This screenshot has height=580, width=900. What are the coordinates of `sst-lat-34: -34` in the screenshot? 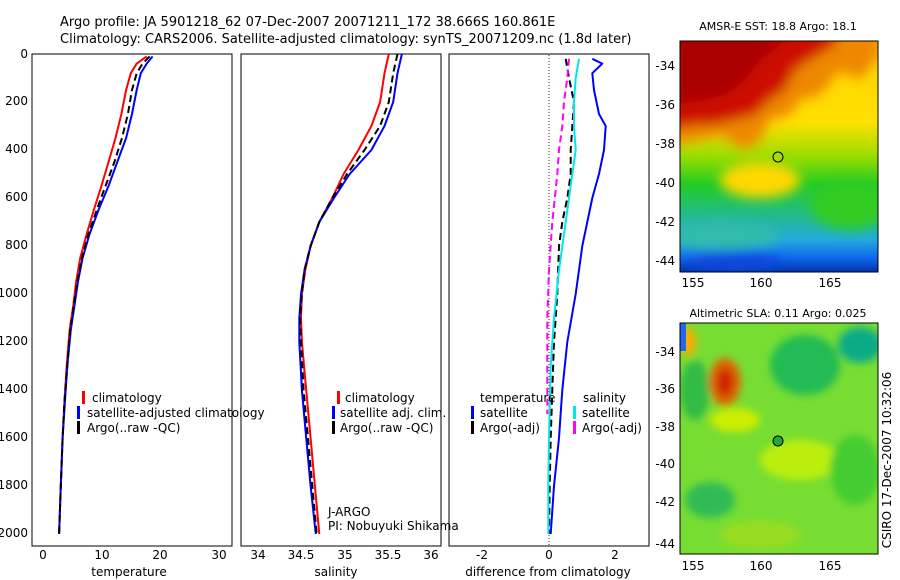 It's located at (665, 66).